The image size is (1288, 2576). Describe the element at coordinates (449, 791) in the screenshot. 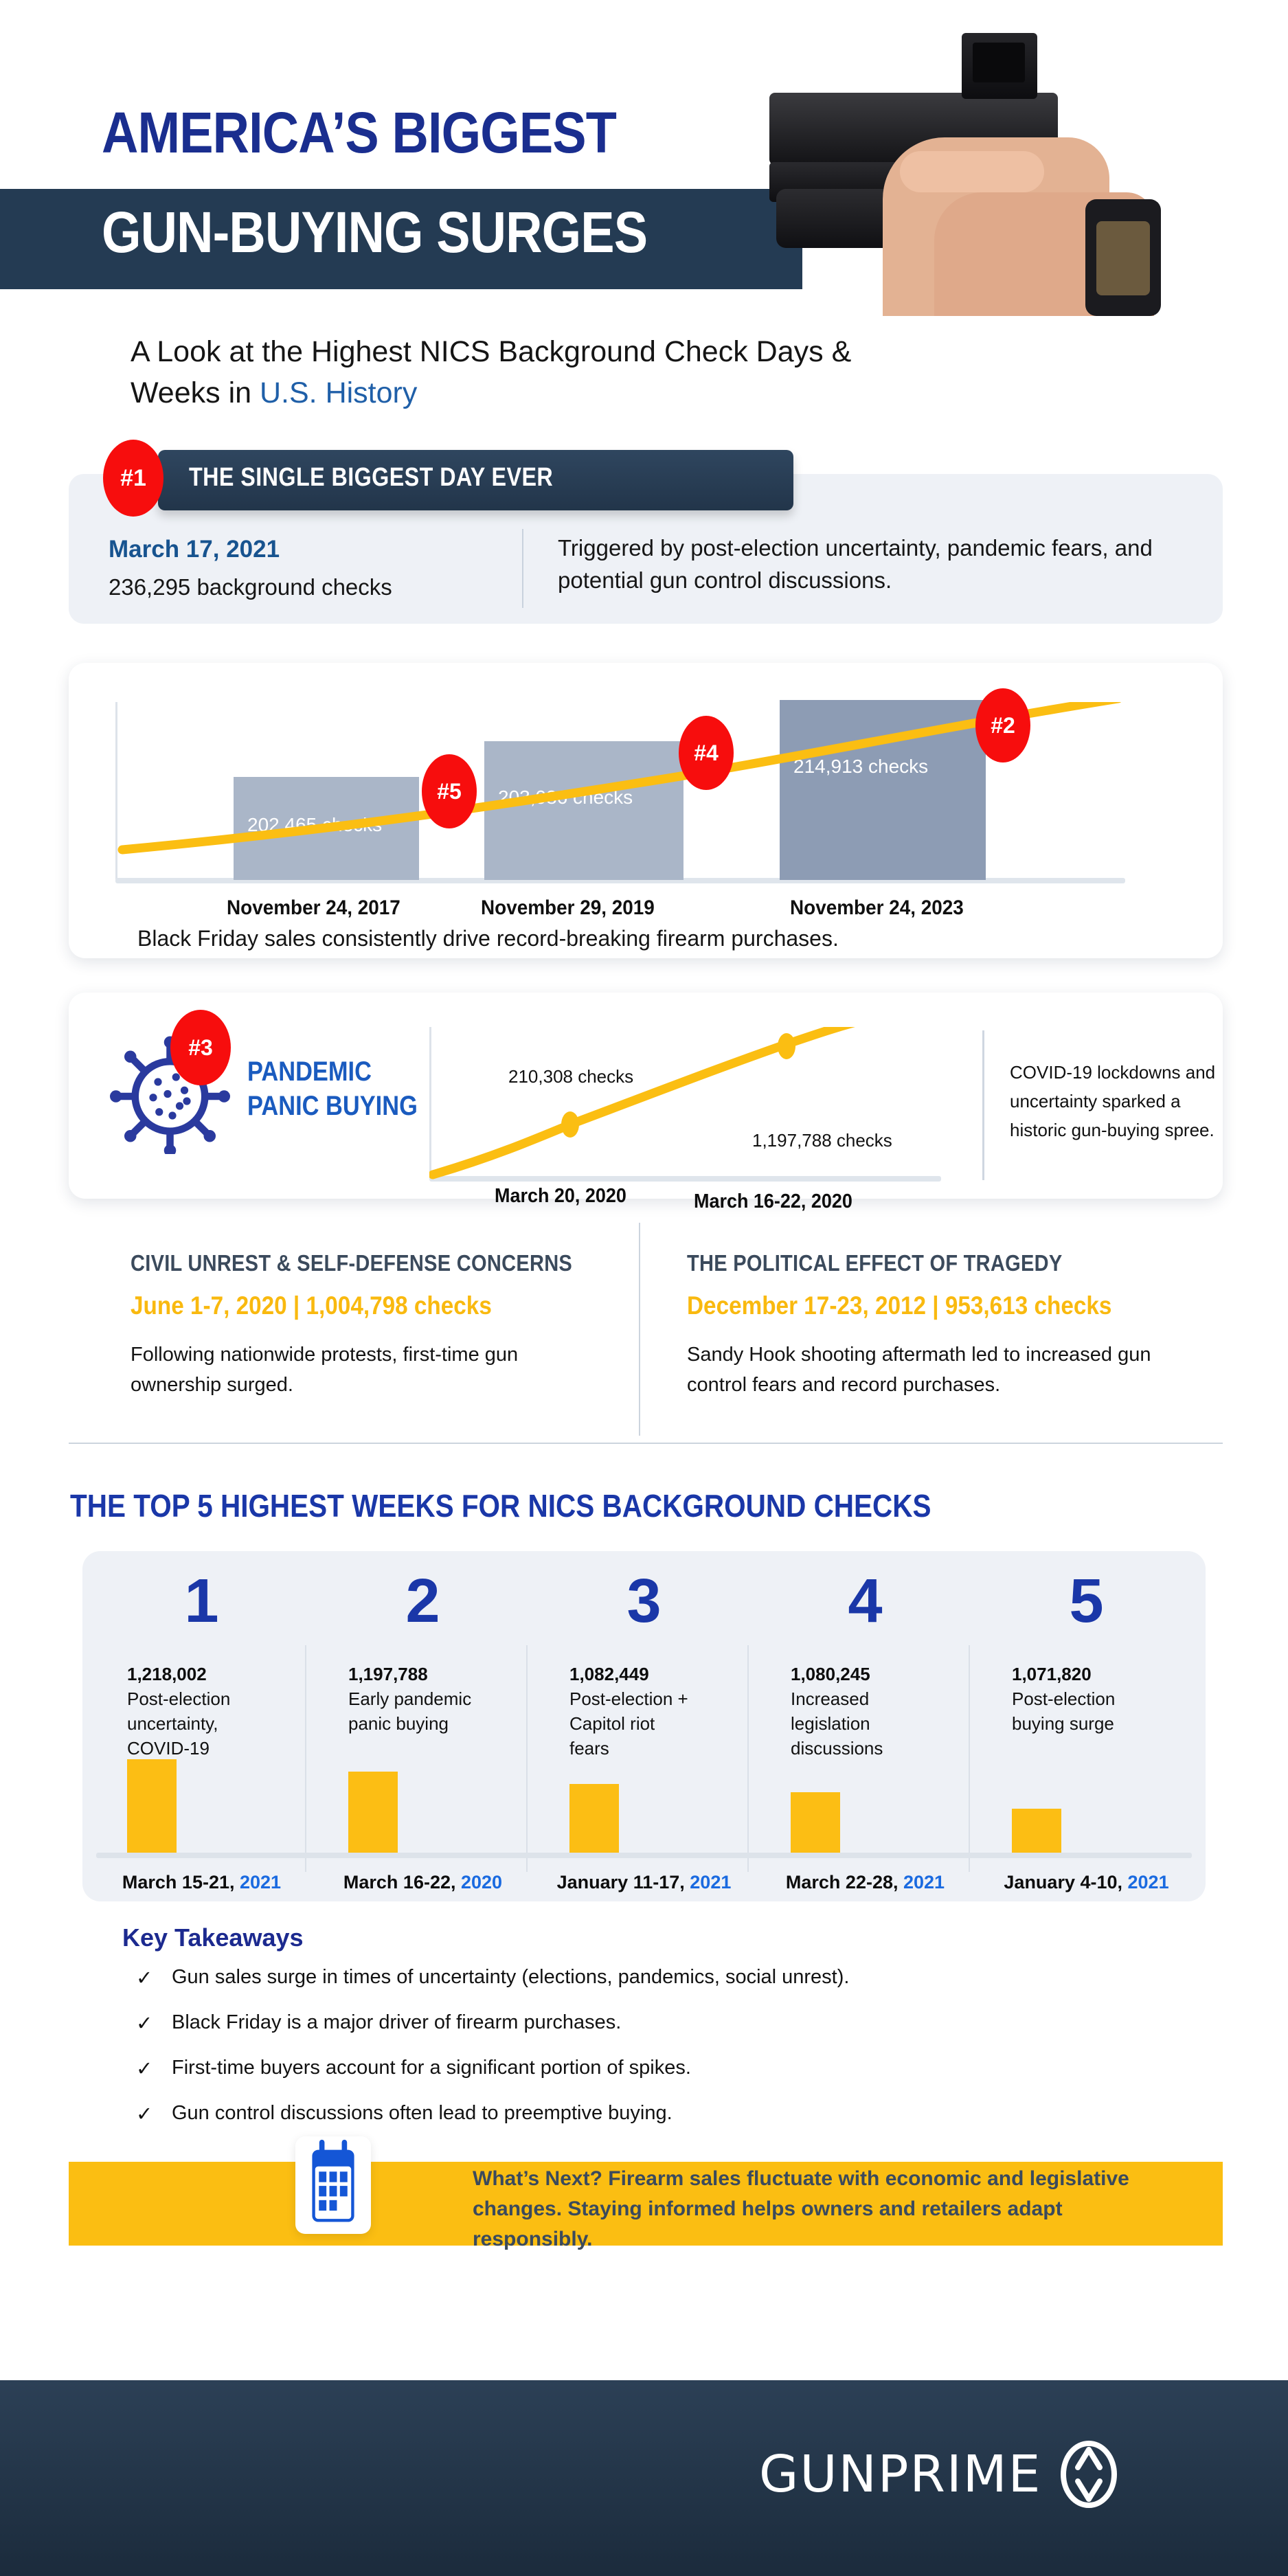

I see `rank-badge-5: #5` at that location.